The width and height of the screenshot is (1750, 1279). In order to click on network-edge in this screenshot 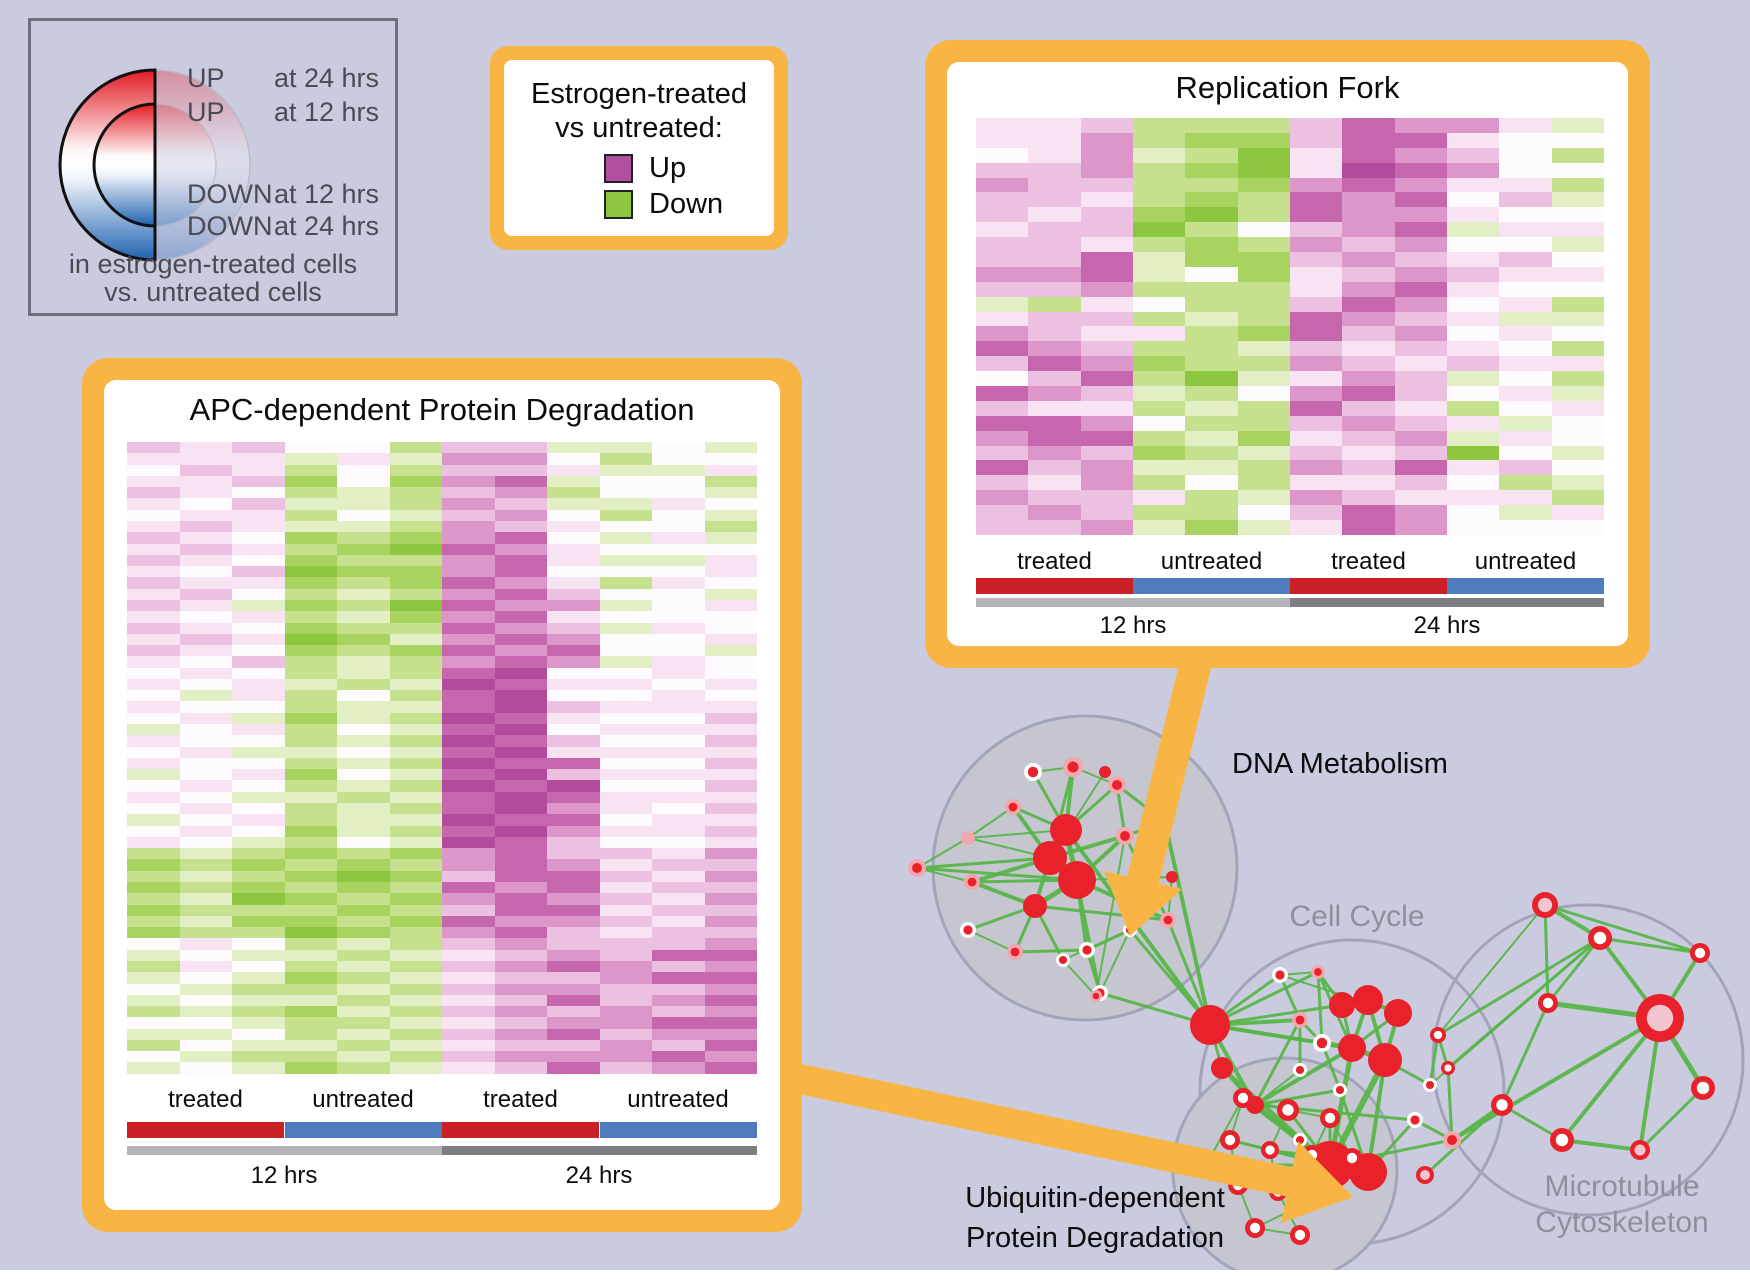, I will do `click(1491, 970)`.